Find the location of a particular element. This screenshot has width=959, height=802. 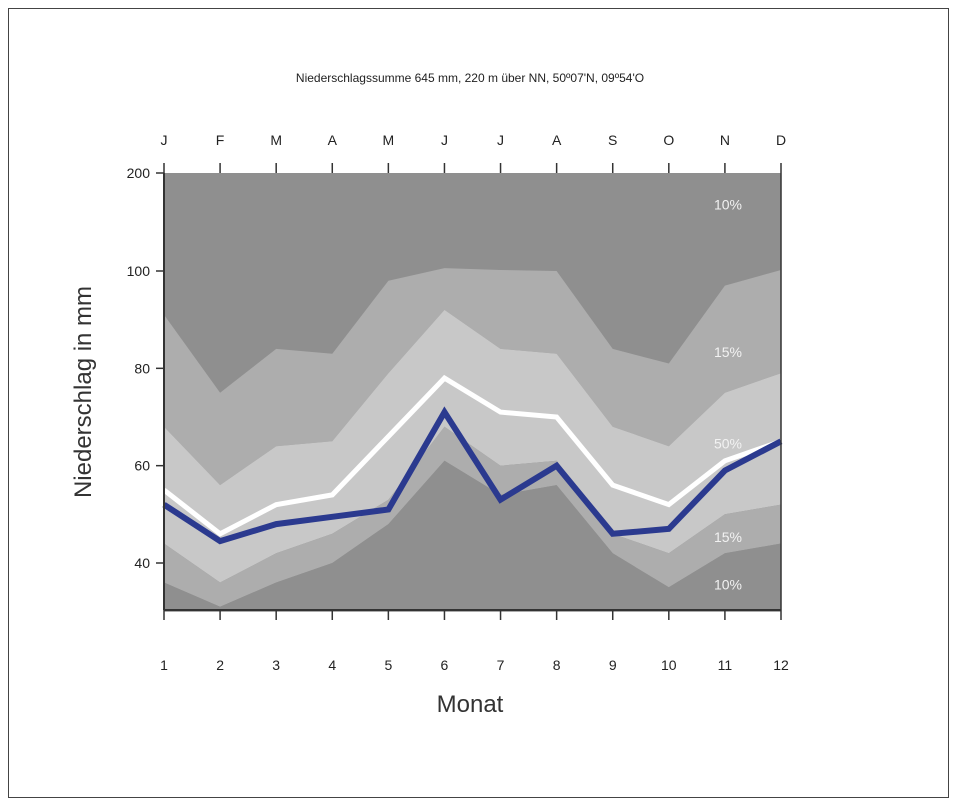

month-letter: S is located at coordinates (612, 140).